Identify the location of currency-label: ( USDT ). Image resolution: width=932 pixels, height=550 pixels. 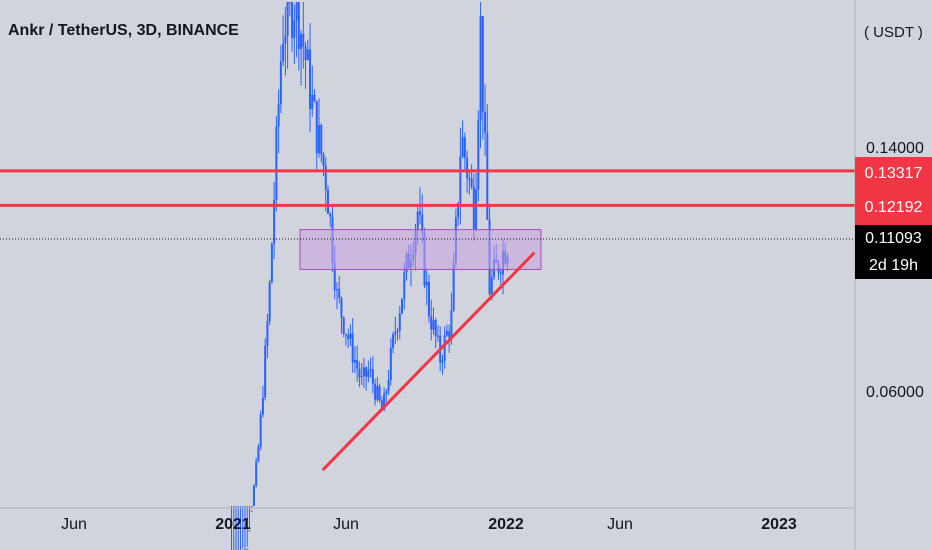
(893, 32).